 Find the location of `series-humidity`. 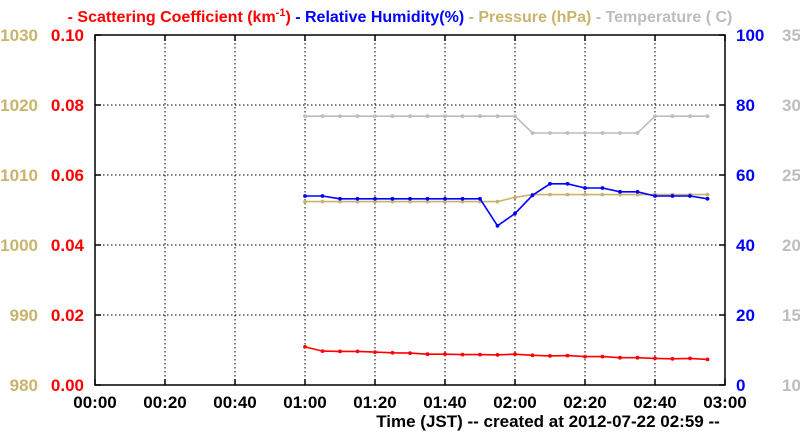

series-humidity is located at coordinates (506, 204).